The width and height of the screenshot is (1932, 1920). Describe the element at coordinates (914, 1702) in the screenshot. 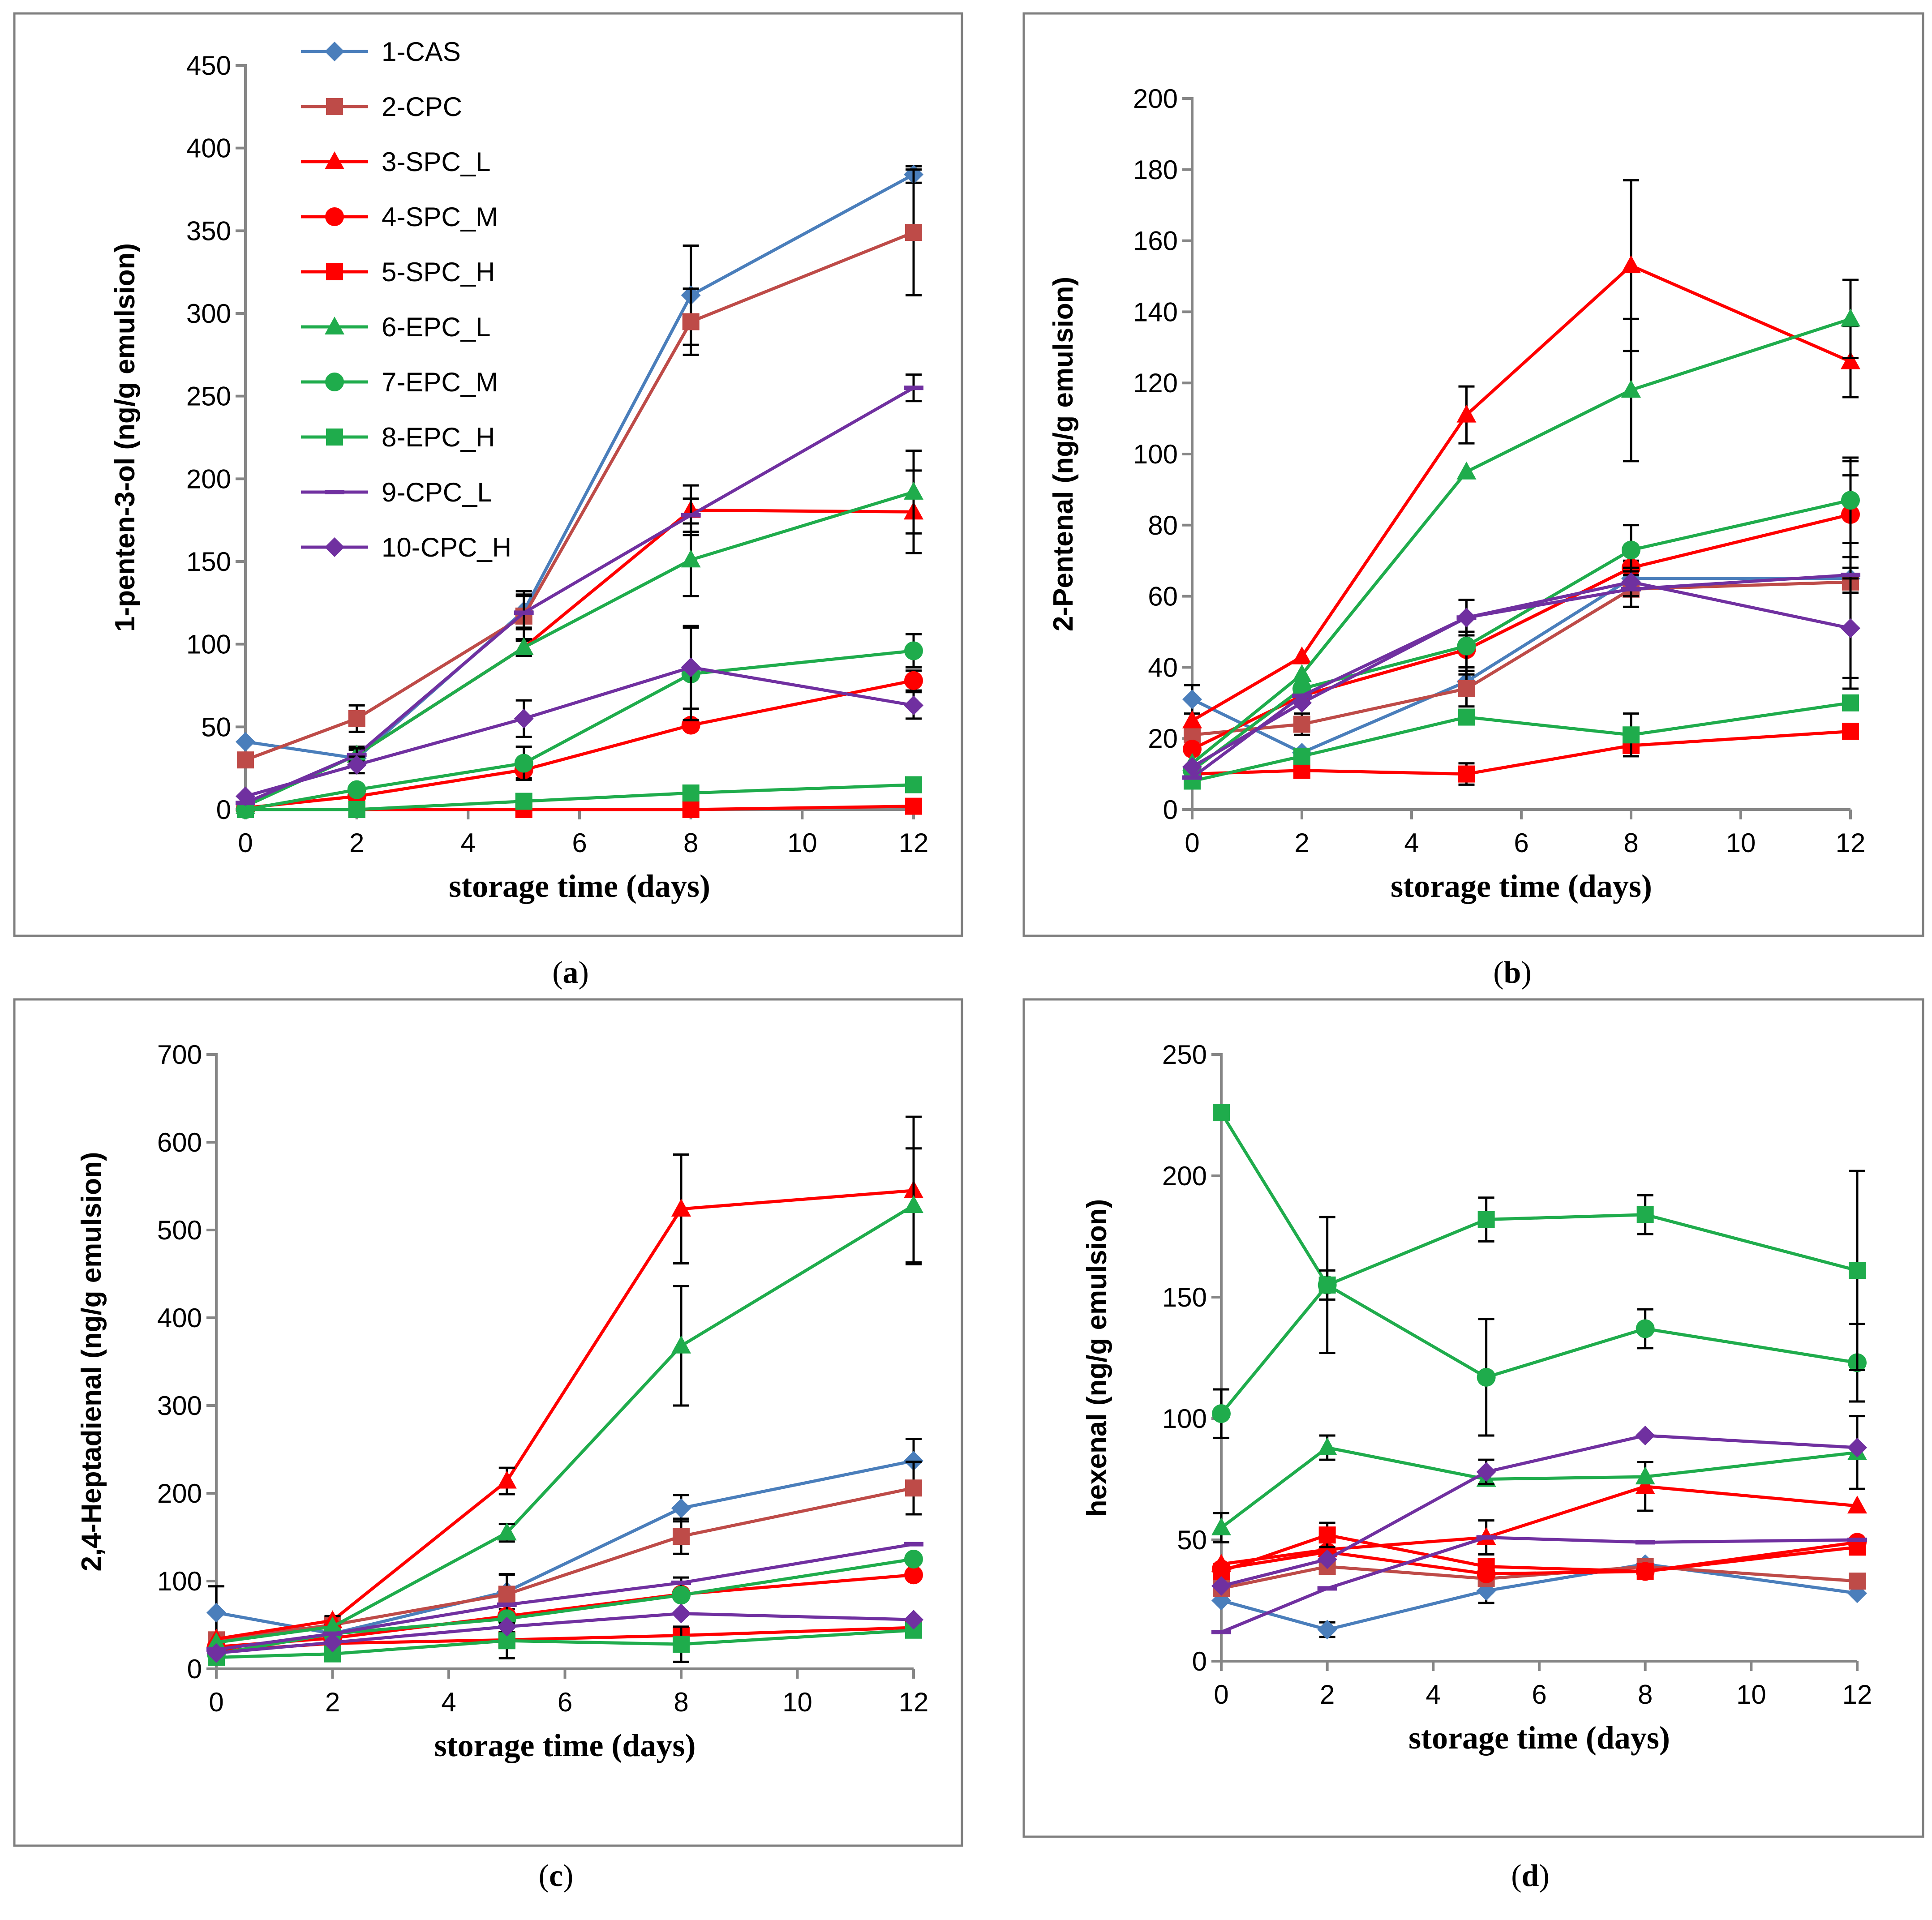

I see `x-tick-label: 12` at that location.